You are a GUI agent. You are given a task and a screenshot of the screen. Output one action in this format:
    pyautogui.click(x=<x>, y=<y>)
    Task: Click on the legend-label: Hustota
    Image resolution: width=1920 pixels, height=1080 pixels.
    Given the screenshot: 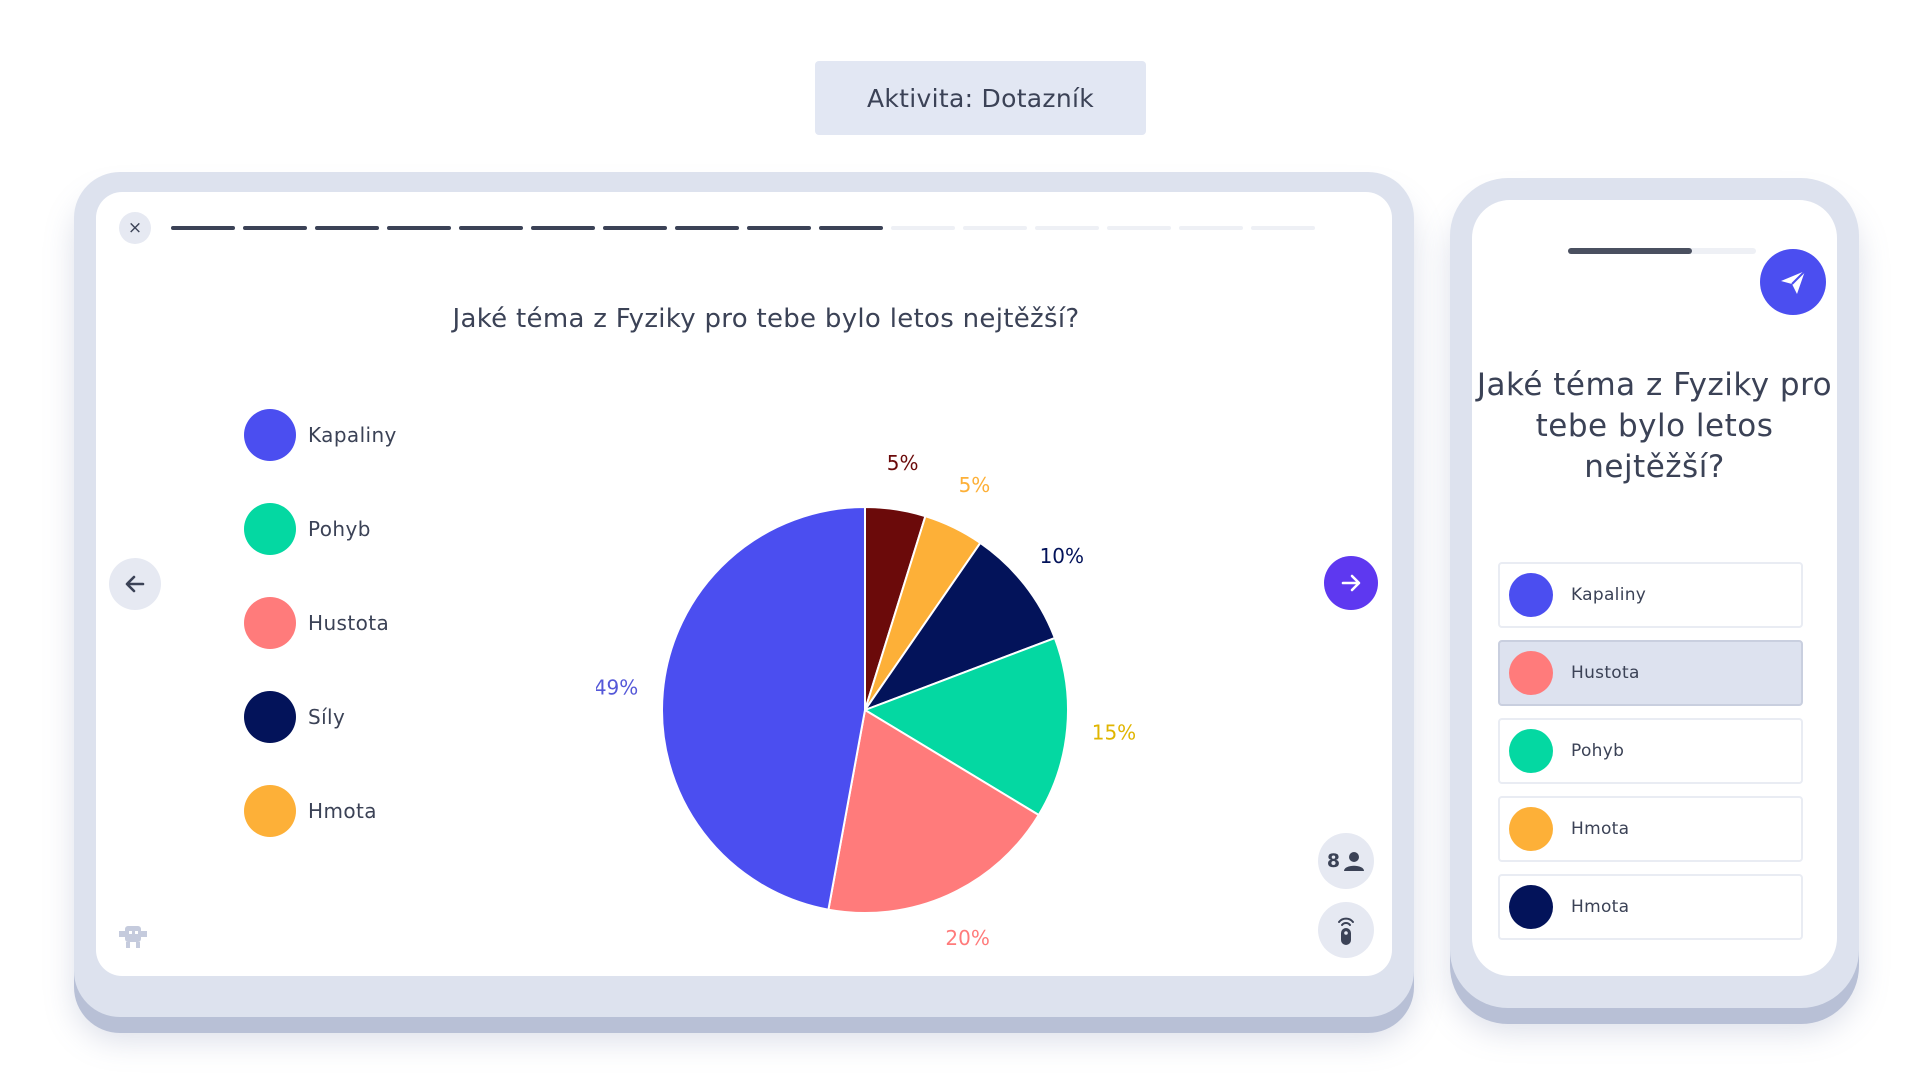 What is the action you would take?
    pyautogui.click(x=349, y=623)
    